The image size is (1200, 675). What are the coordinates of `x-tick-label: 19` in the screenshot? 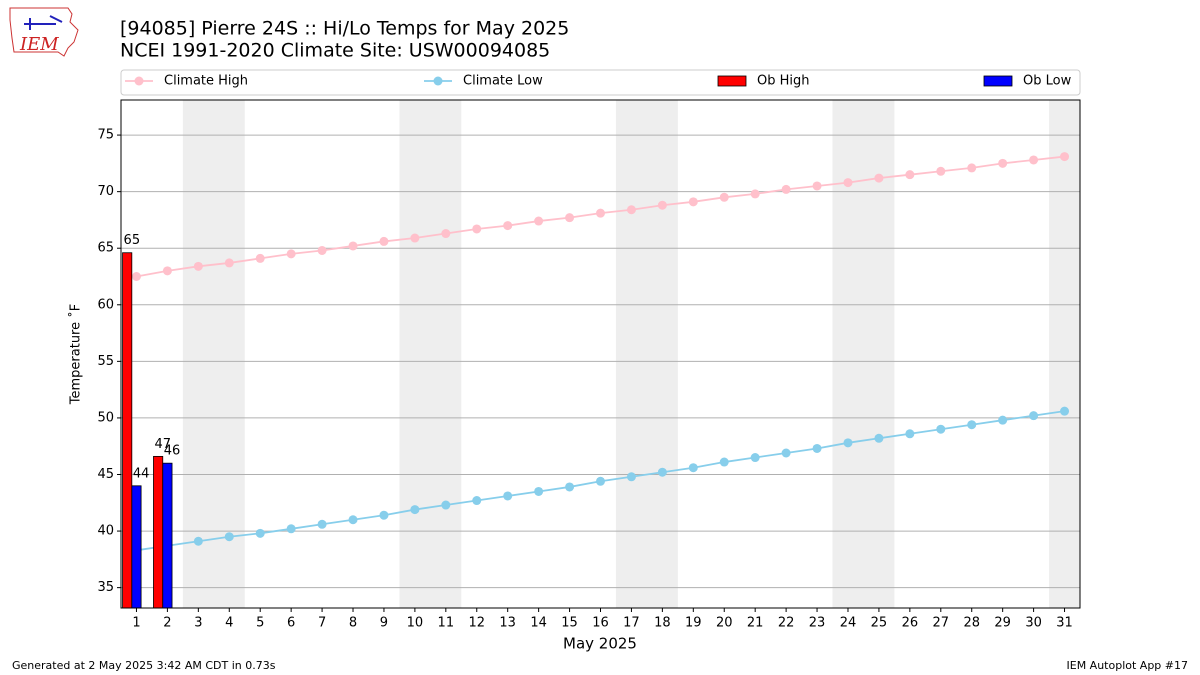 It's located at (693, 623).